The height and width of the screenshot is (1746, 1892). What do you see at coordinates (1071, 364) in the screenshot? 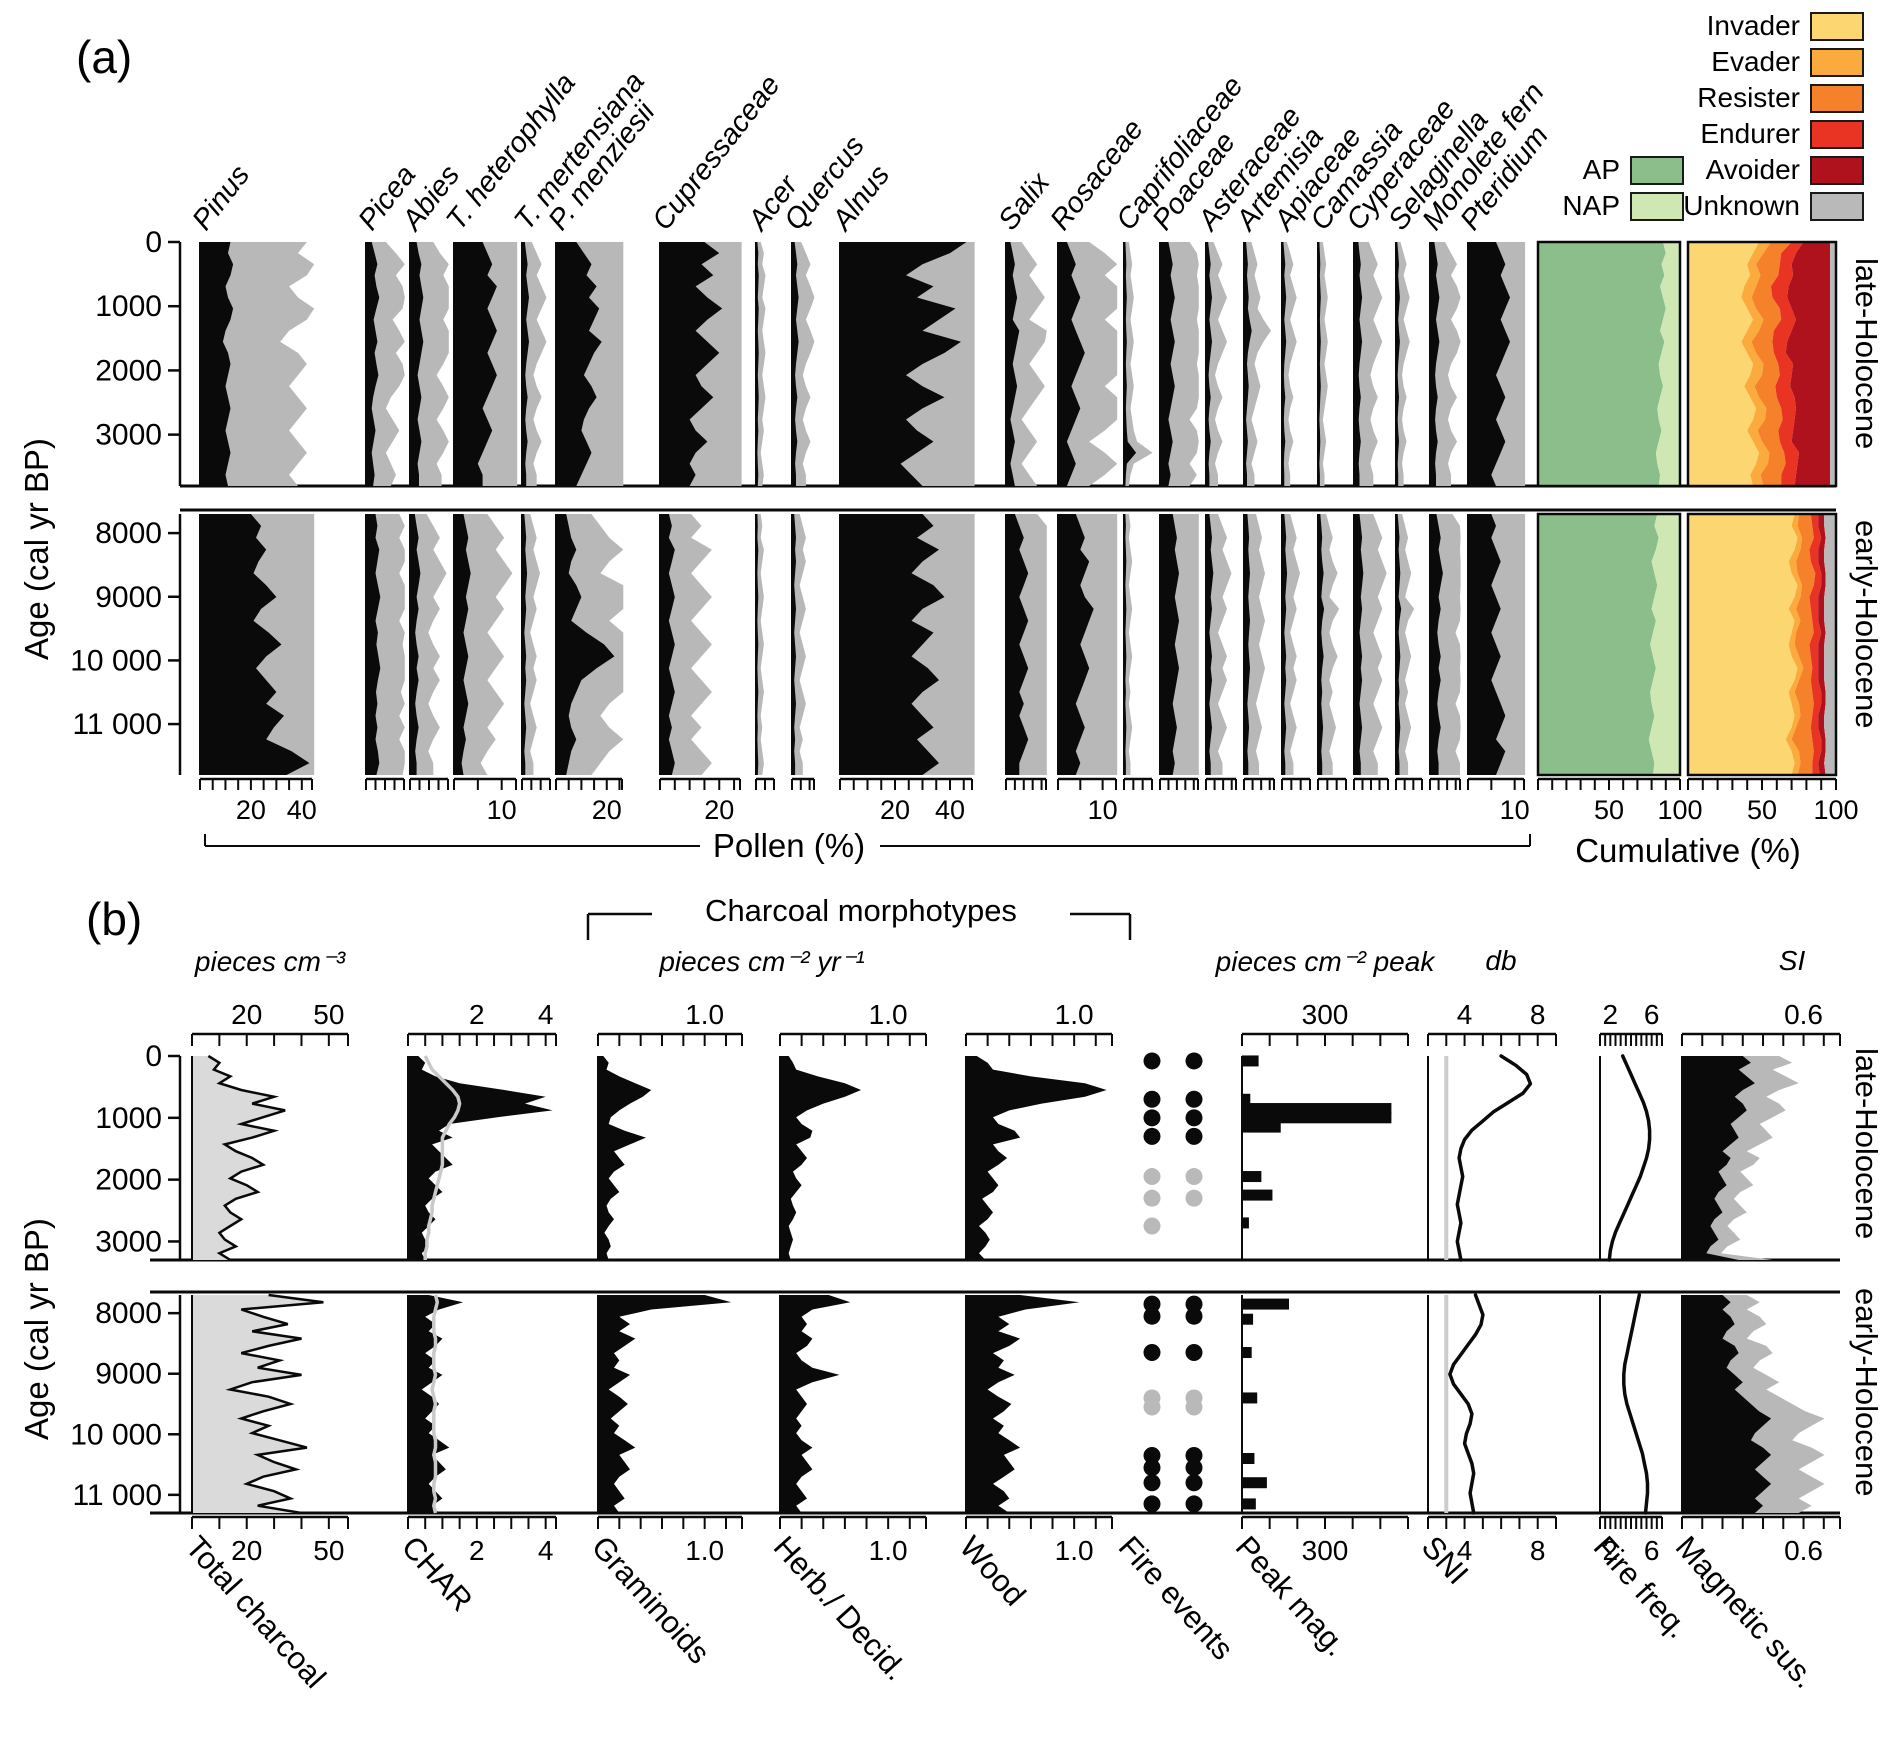
I see `pollen-silhouette-Rosaceae` at bounding box center [1071, 364].